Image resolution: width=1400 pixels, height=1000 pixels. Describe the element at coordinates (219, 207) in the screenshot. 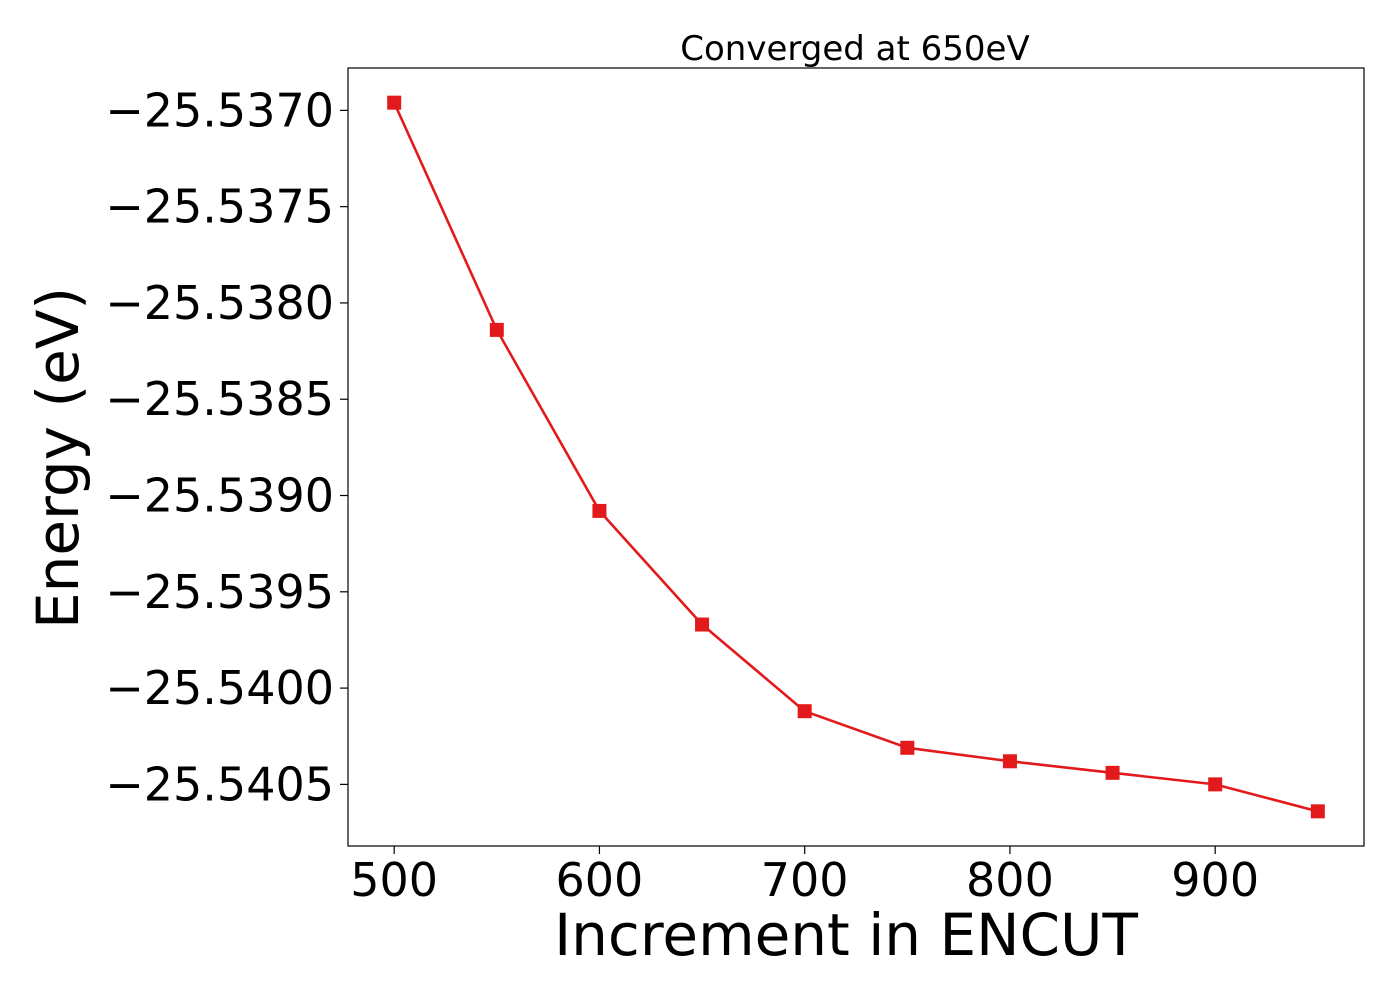

I see `y-tick-label: −25.5375` at that location.